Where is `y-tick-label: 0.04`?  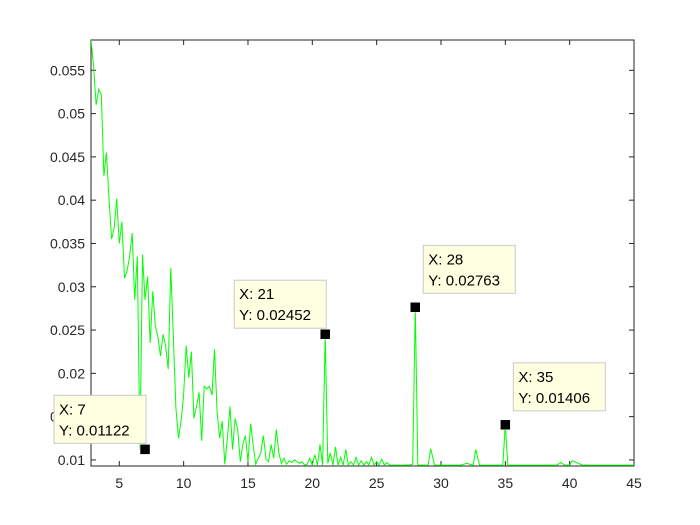 y-tick-label: 0.04 is located at coordinates (71, 200).